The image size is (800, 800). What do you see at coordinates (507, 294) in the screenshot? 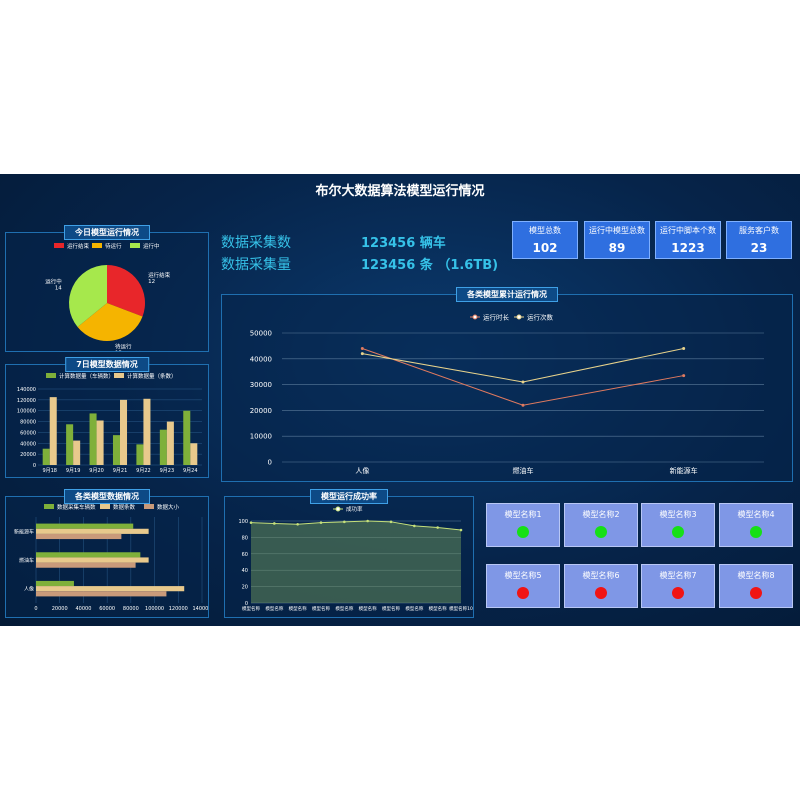
I see `runtime-line-title: 各类模型累计运行情况` at bounding box center [507, 294].